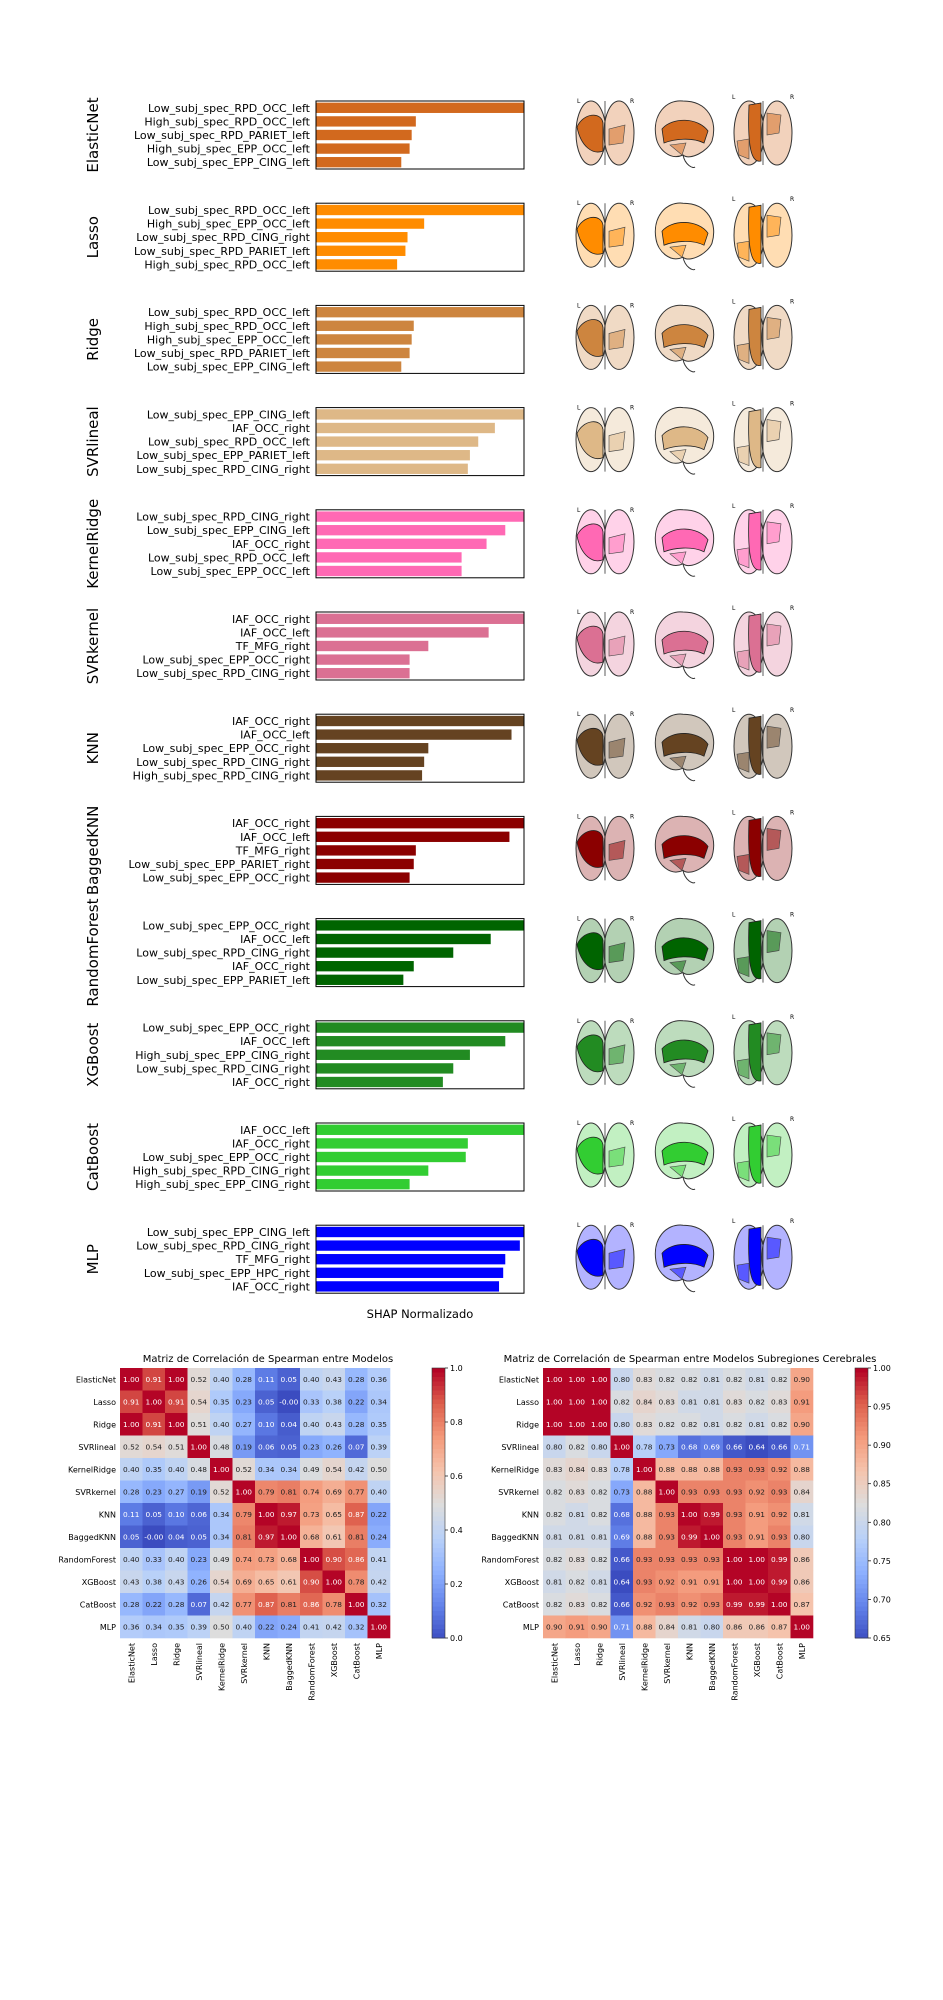 This screenshot has height=2000, width=943. What do you see at coordinates (153, 1536) in the screenshot?
I see `heatmap-value: -0.00` at bounding box center [153, 1536].